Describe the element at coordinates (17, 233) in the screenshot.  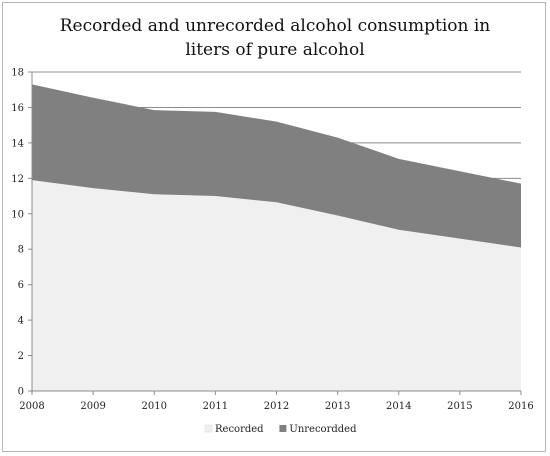
I see `y-tick-labels: 0 2 4 6 8 10 12 14 16 18` at that location.